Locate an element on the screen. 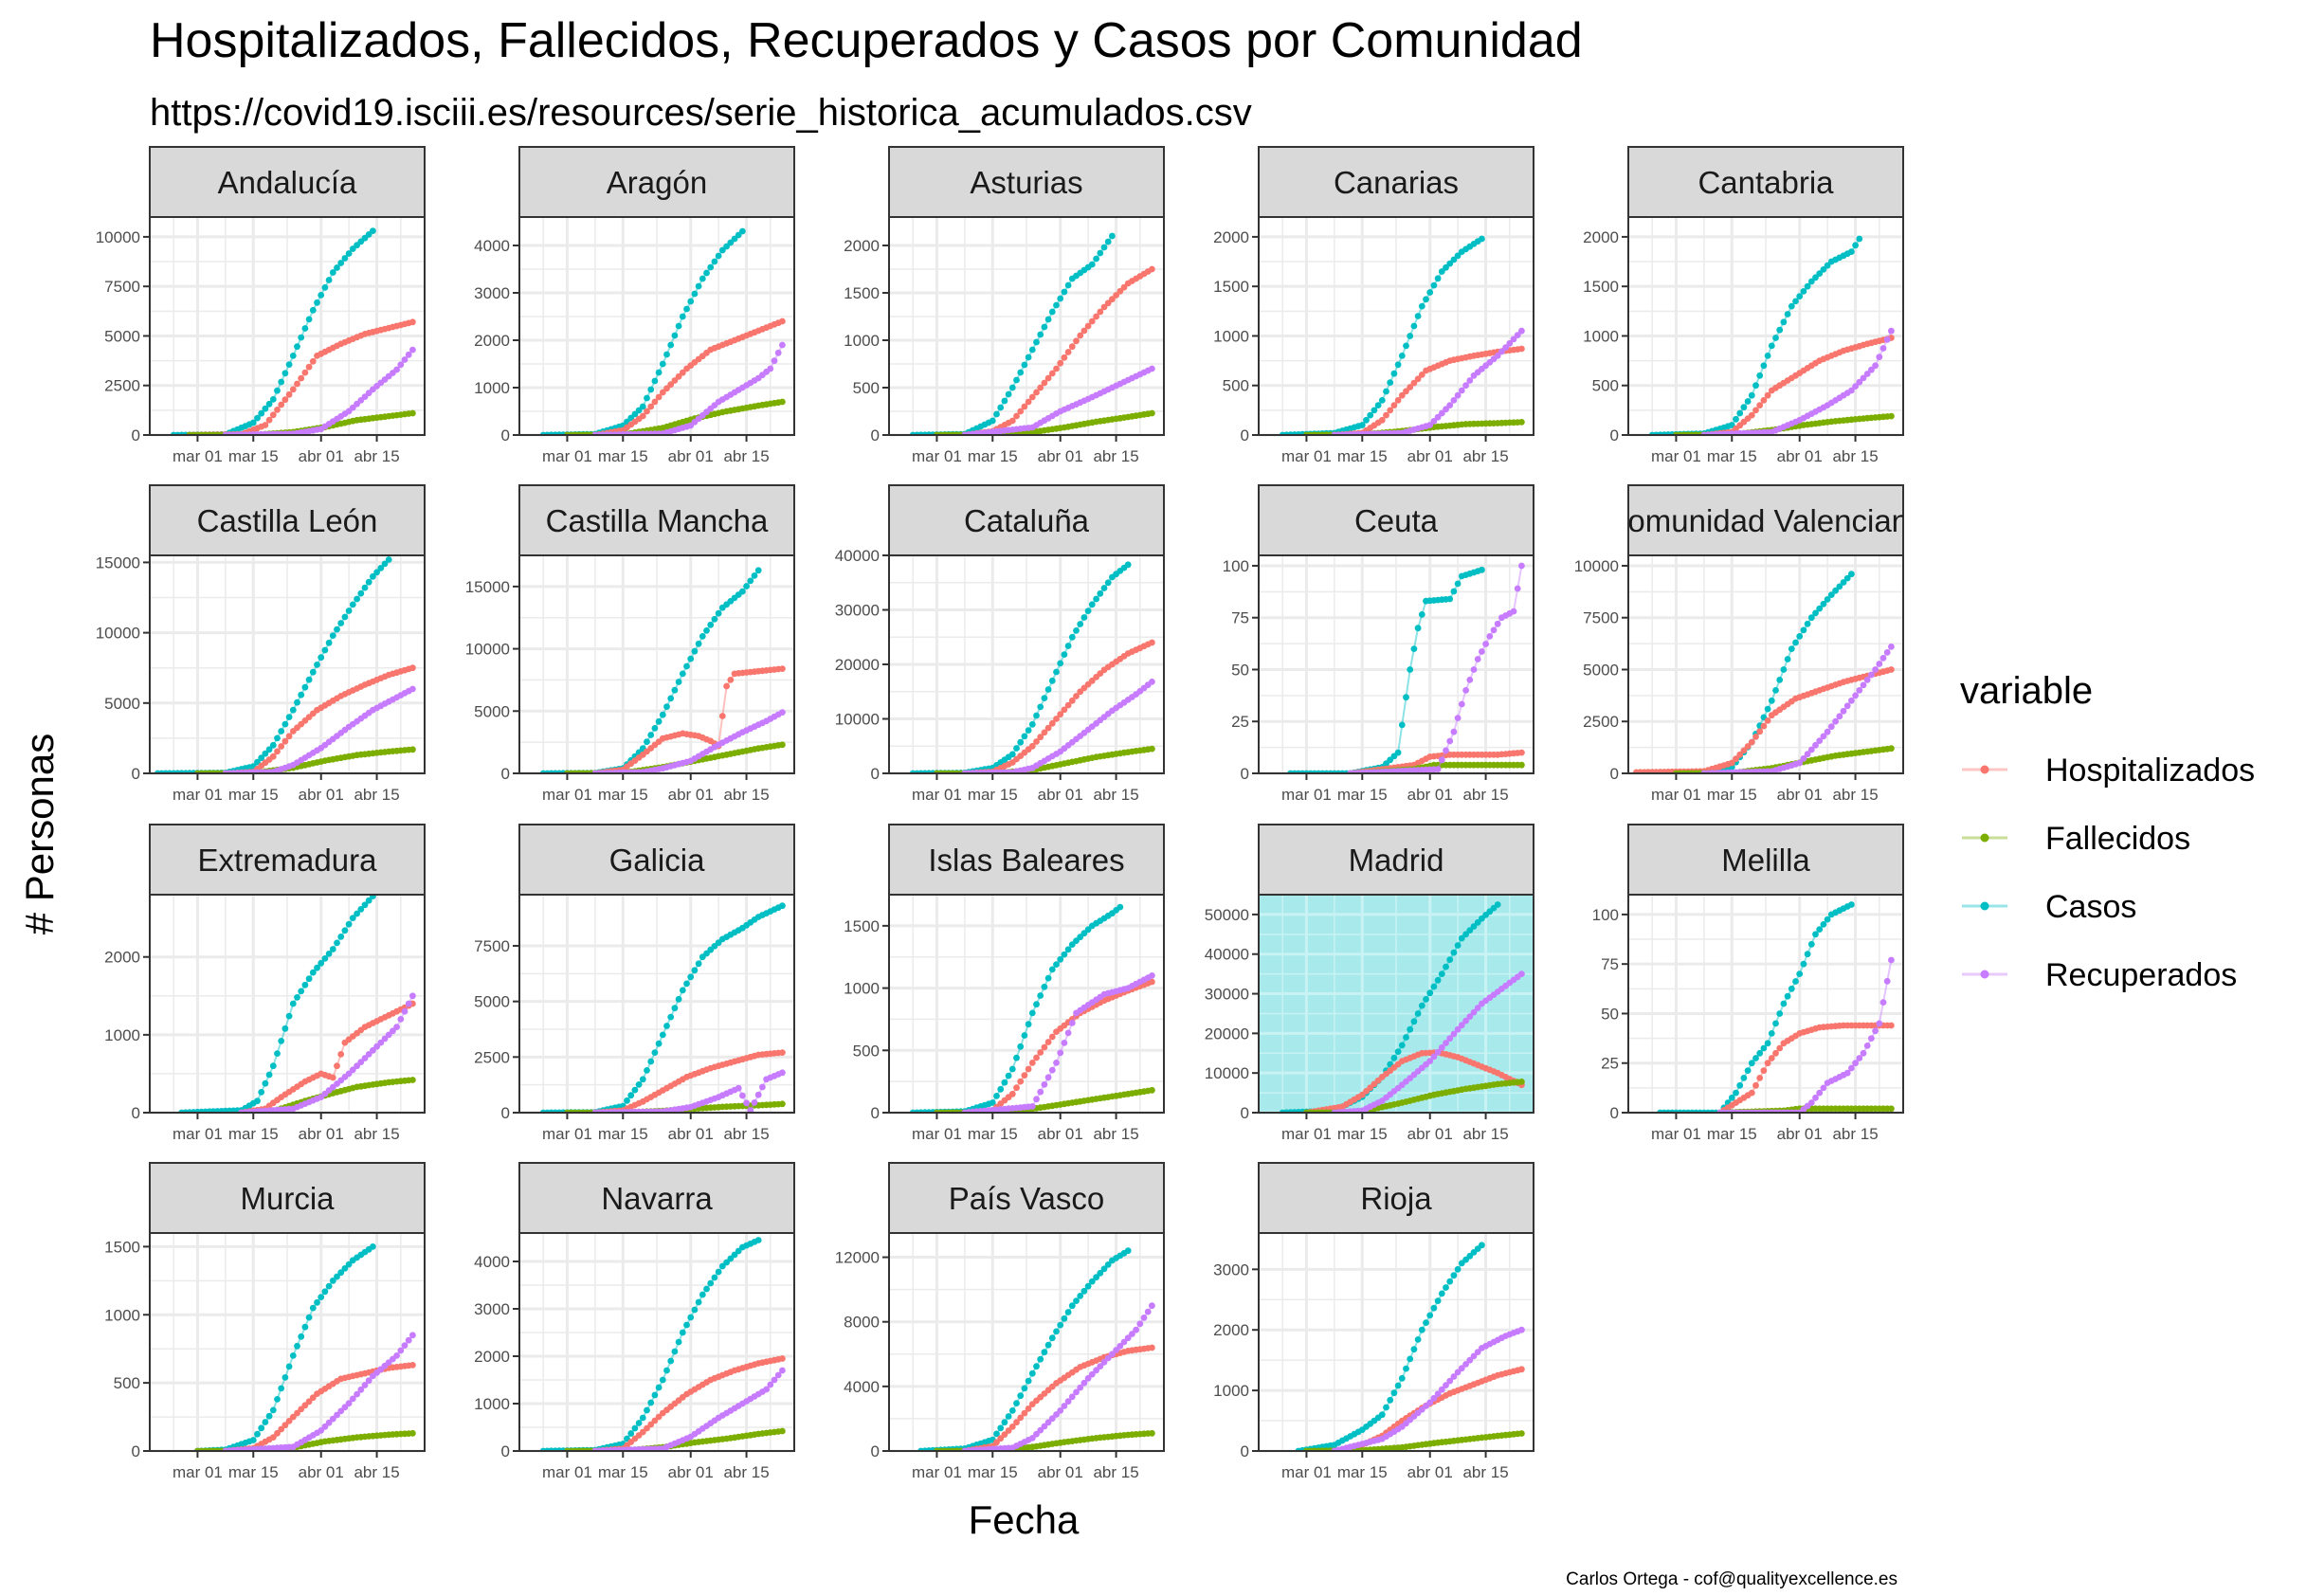 Image resolution: width=2306 pixels, height=1596 pixels. y-tick-label: 1500 is located at coordinates (862, 293).